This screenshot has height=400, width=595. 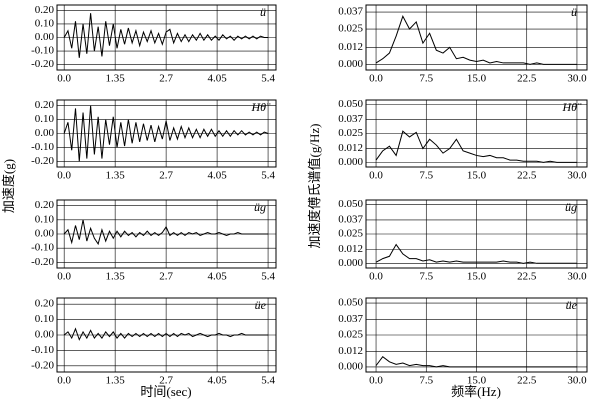 What do you see at coordinates (263, 12) in the screenshot?
I see `annotation: ü` at bounding box center [263, 12].